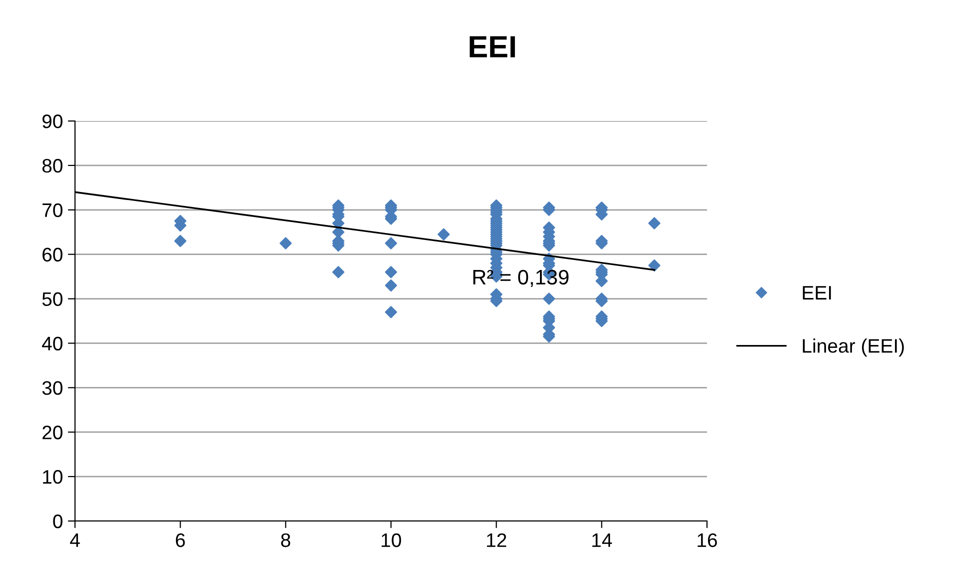 This screenshot has height=581, width=956. Describe the element at coordinates (521, 279) in the screenshot. I see `annotation: R² = 0,139` at that location.